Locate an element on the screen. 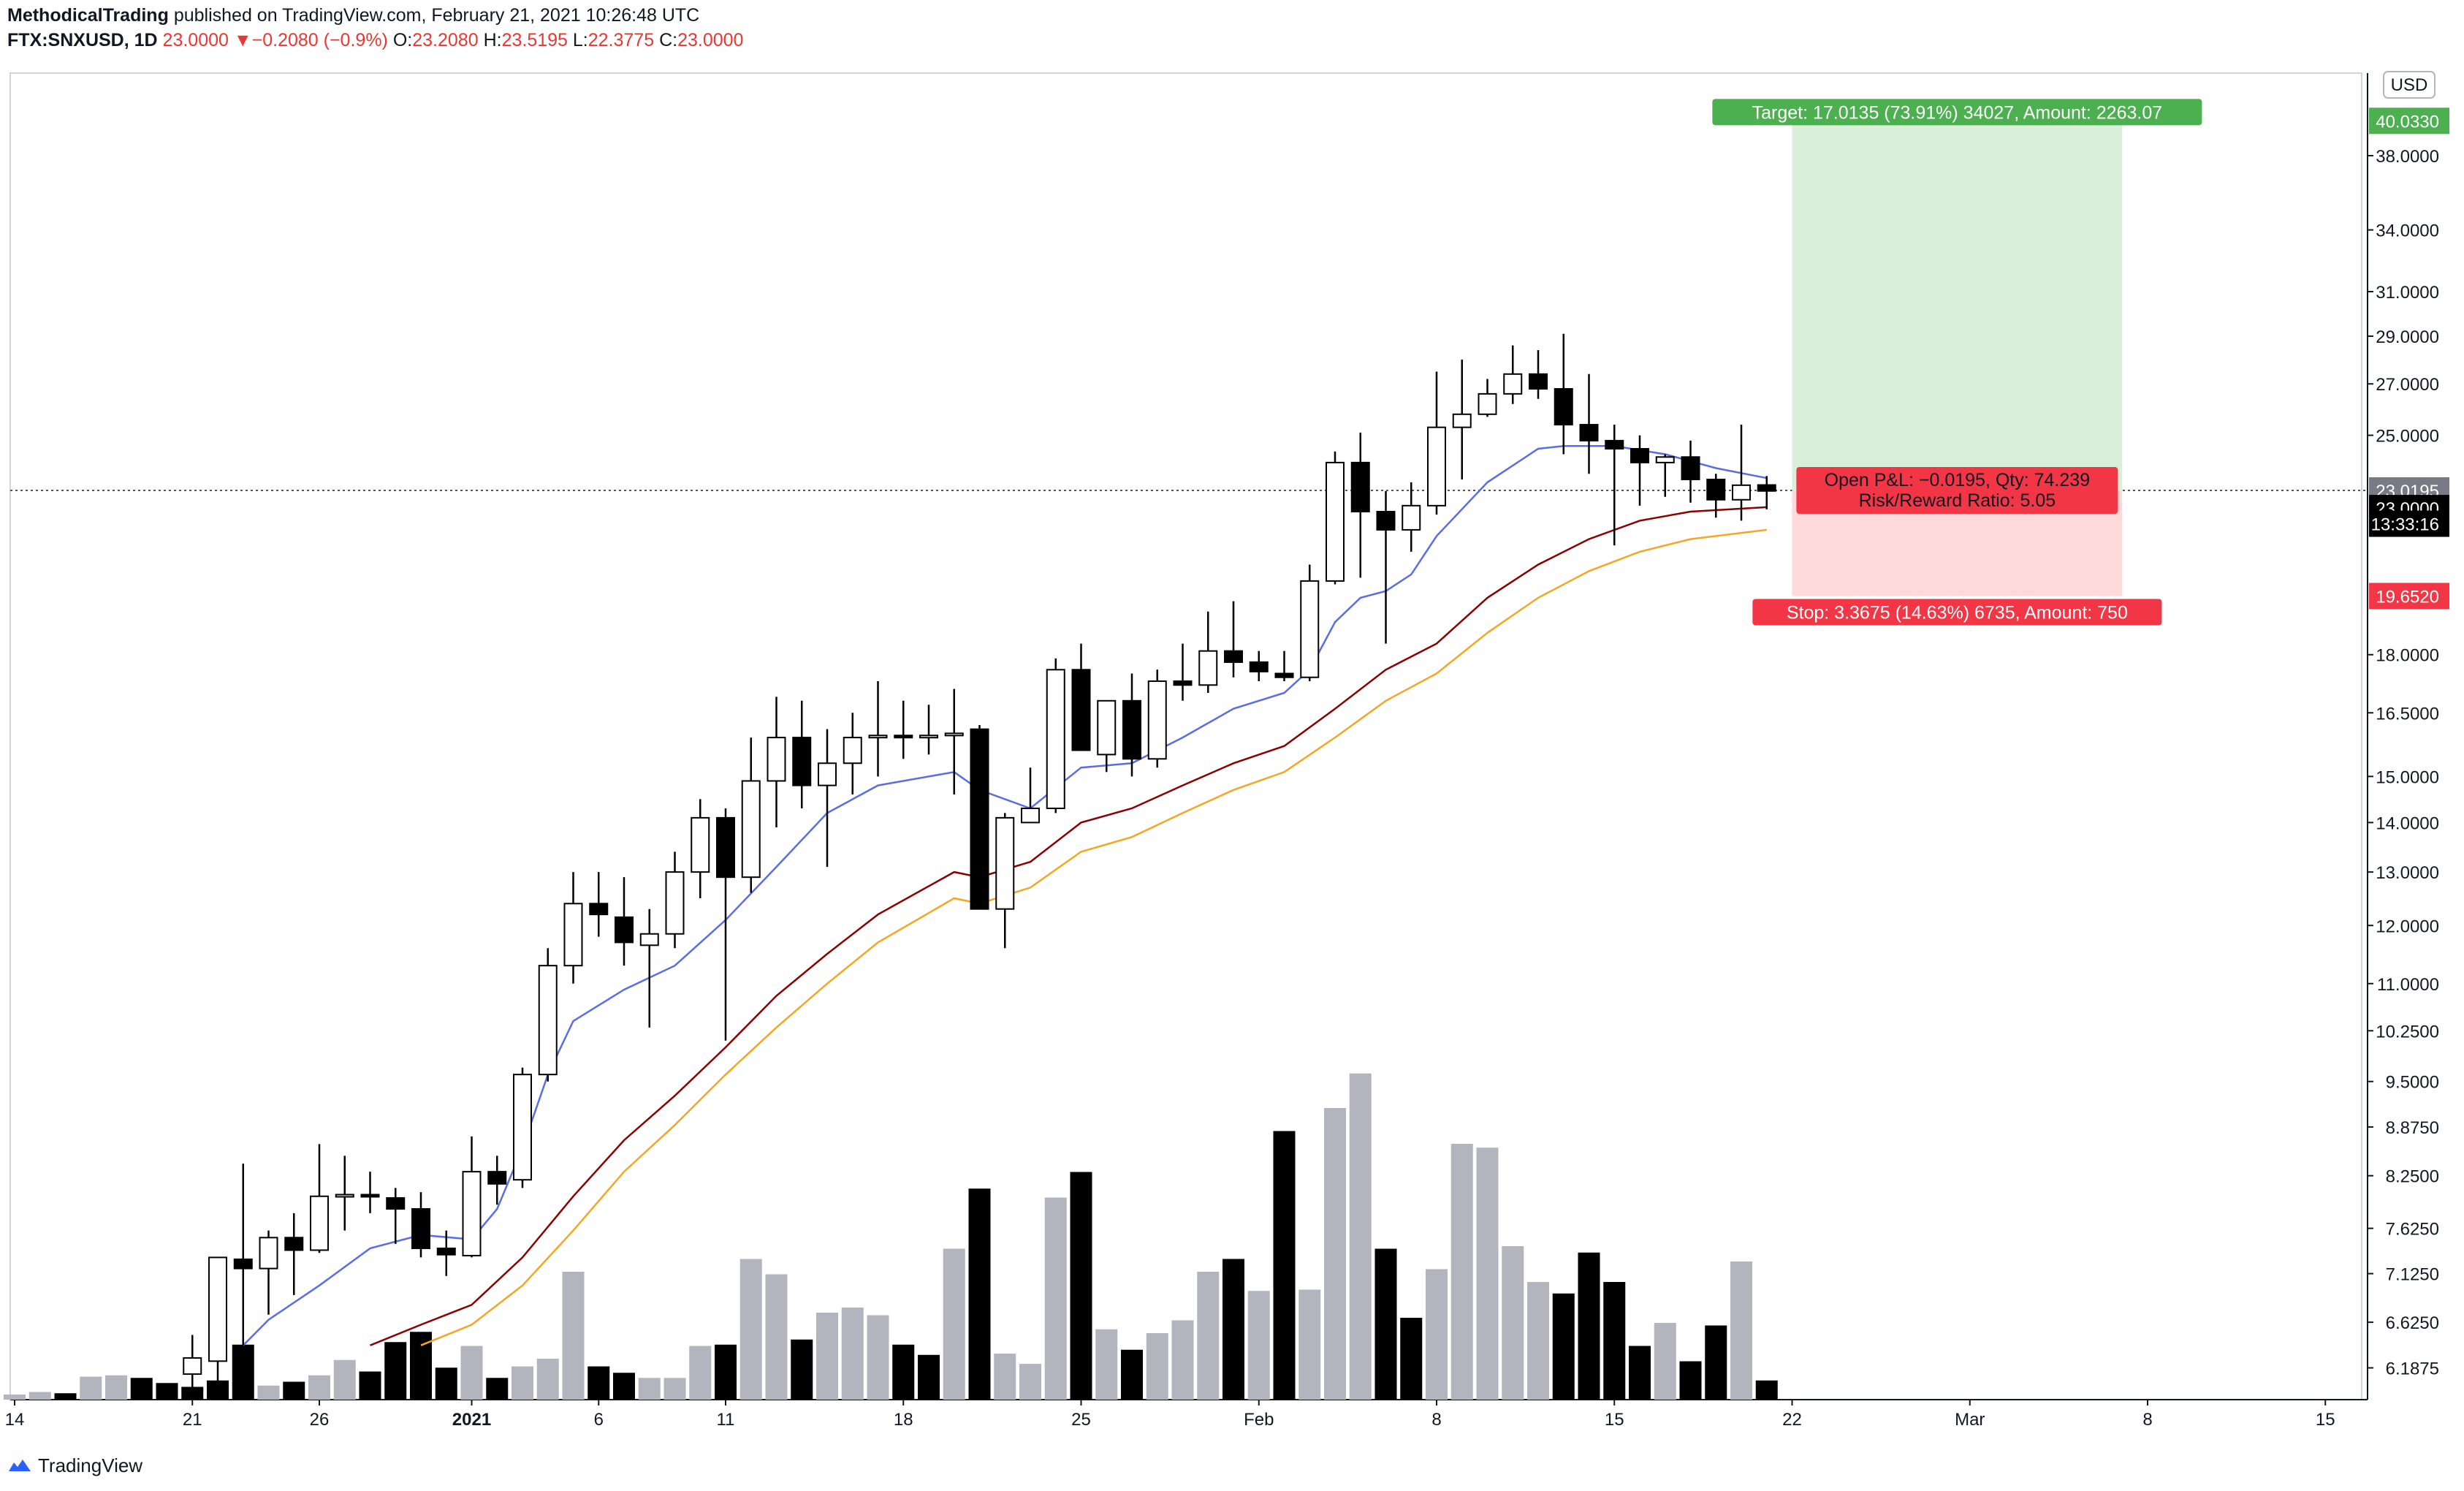  time-axis: 14 21 26 2021 6 11 18 25 Feb 8 15 22 Mar 8 15 is located at coordinates (1170, 1415).